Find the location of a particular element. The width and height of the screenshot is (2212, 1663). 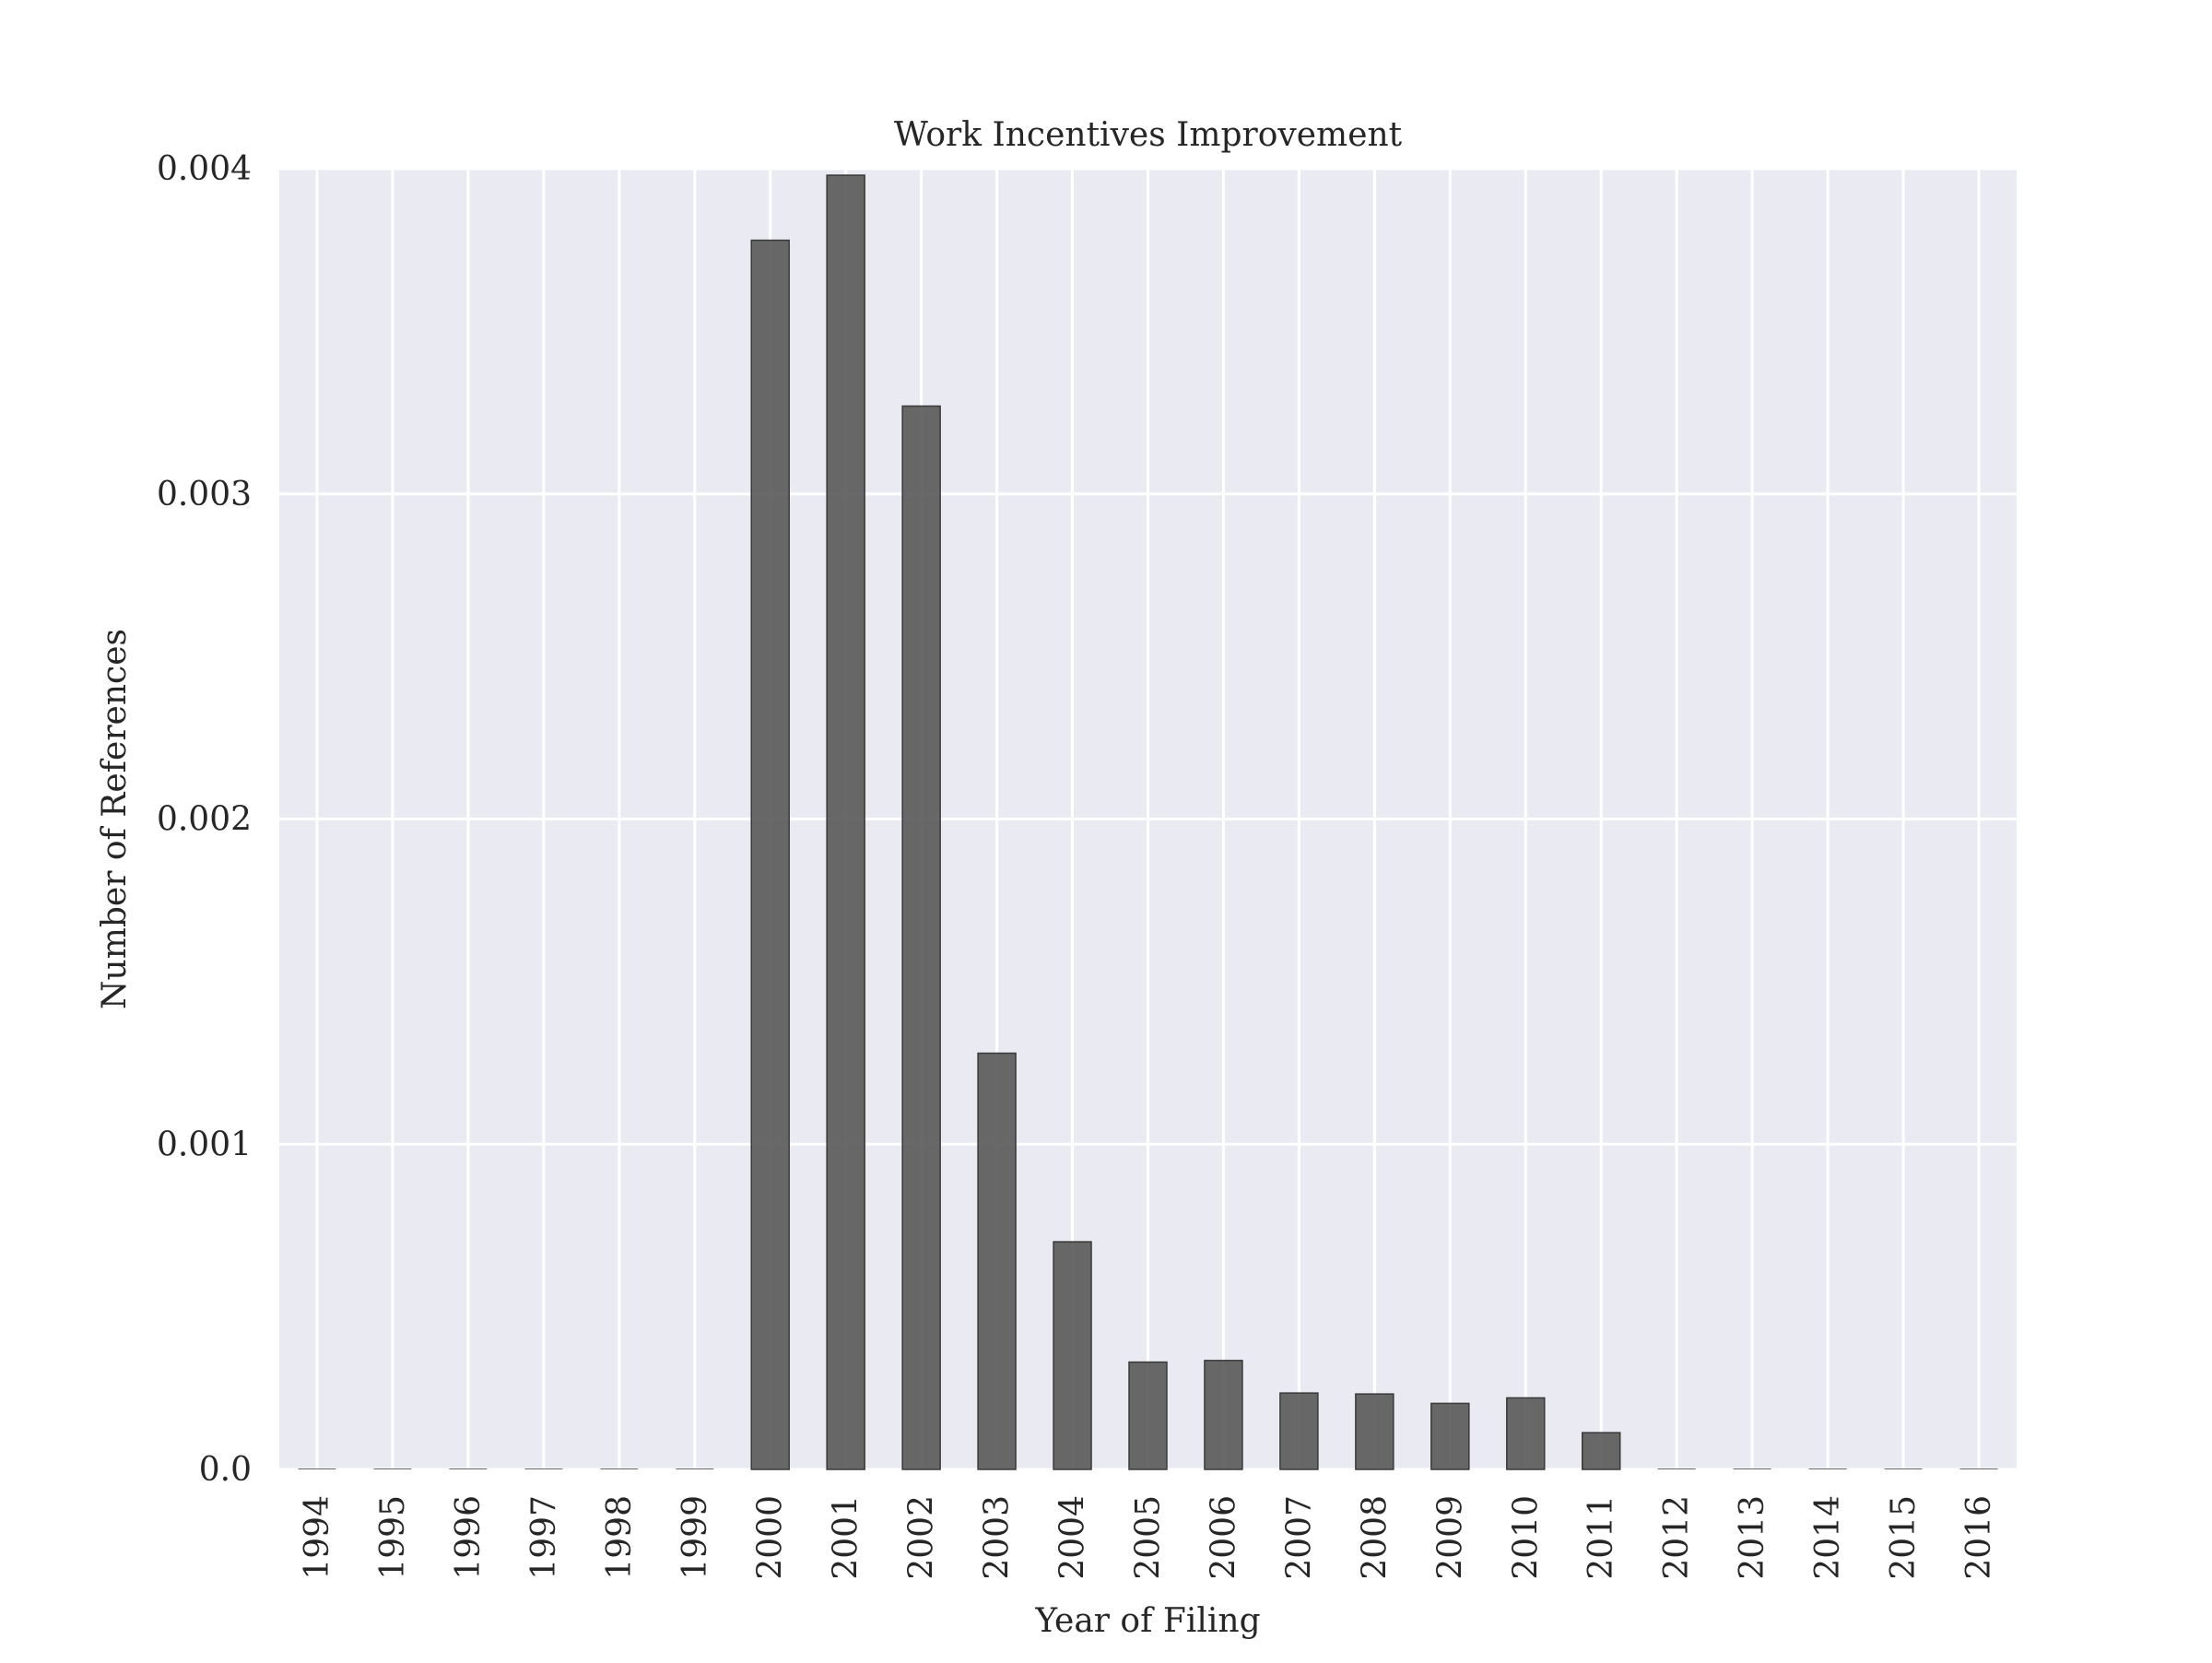

bar-2015 is located at coordinates (1903, 1468).